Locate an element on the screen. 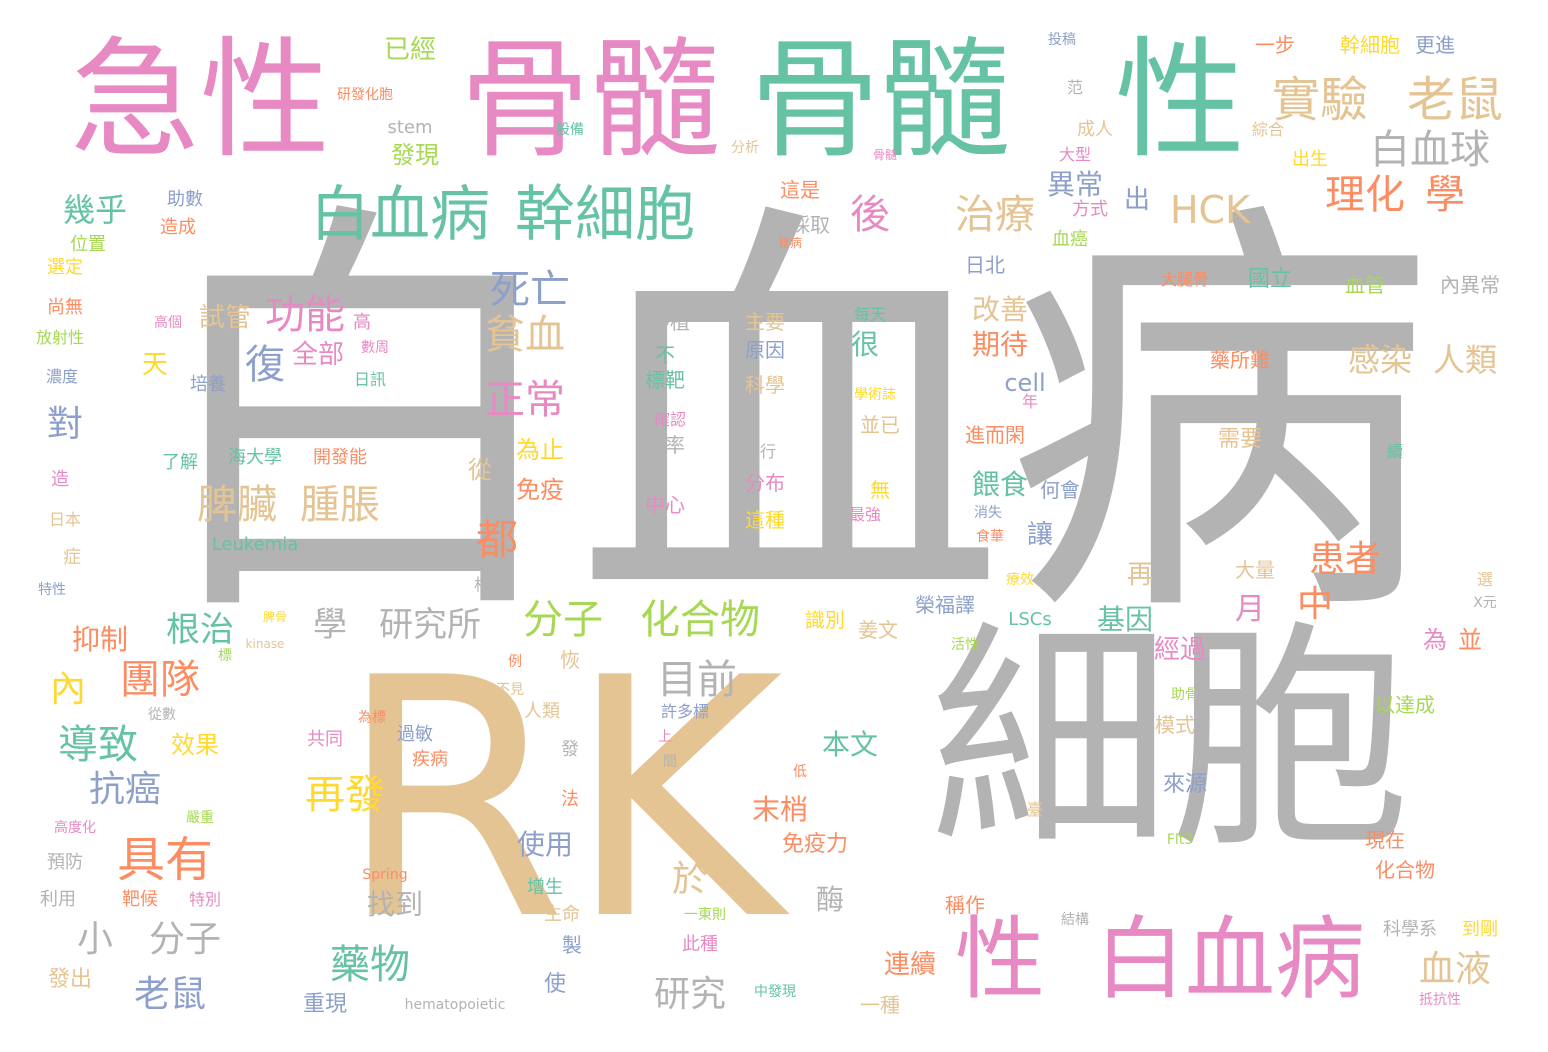 The image size is (1548, 1052). word-cloud-word: 性 is located at coordinates (1000, 959).